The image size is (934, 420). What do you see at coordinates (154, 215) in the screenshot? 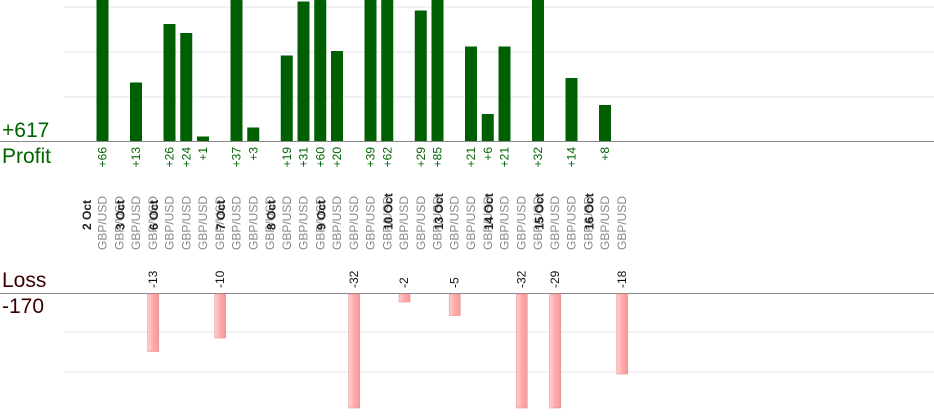
I see `date-label: 6 Oct` at bounding box center [154, 215].